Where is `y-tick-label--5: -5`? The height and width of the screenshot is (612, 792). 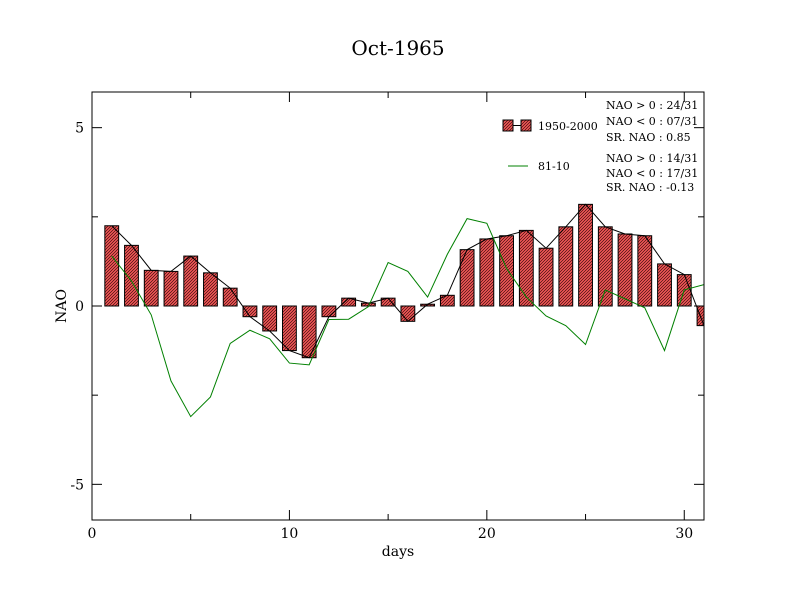
y-tick-label--5: -5 is located at coordinates (77, 485).